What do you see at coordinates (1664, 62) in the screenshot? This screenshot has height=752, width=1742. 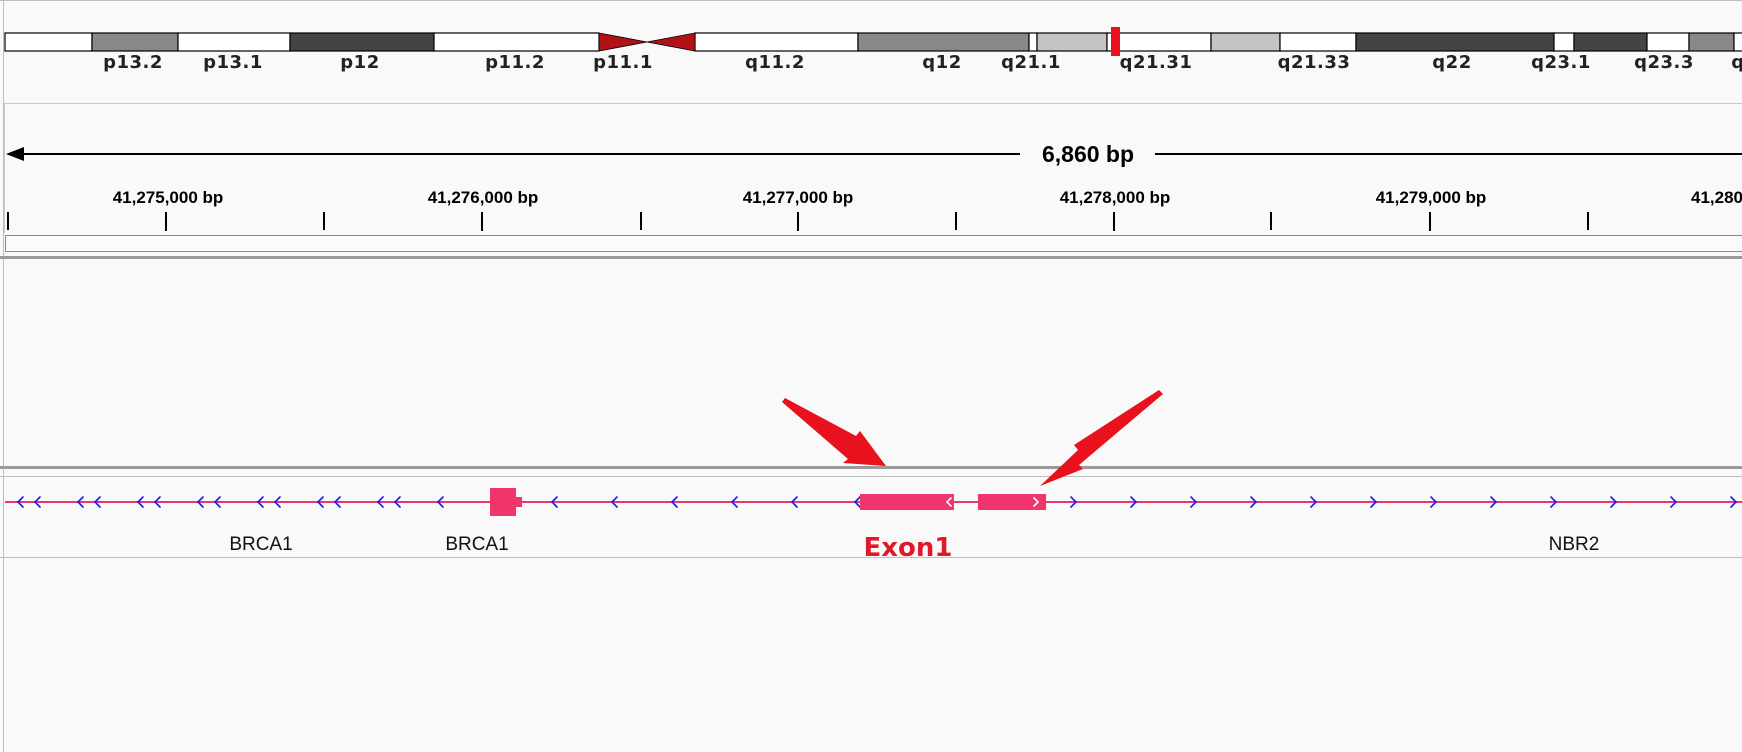 I see `band-label: q23.3` at bounding box center [1664, 62].